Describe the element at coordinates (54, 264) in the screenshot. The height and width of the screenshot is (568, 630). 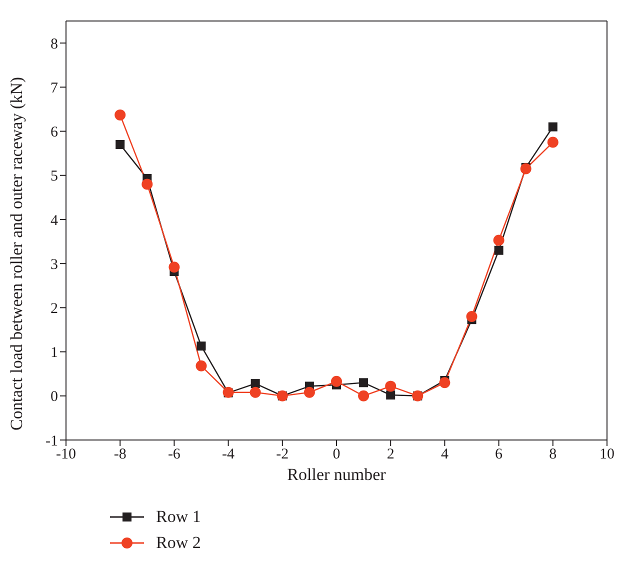
I see `y-tick-label: 3` at that location.